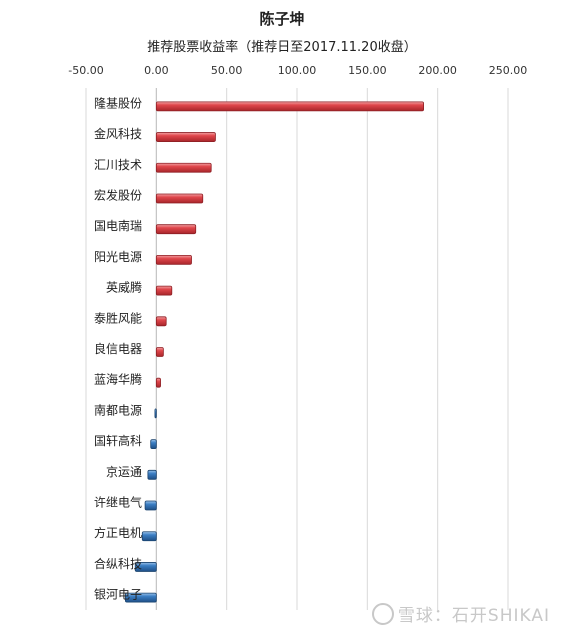  I want to click on category-label: 蓝海华腾, so click(118, 379).